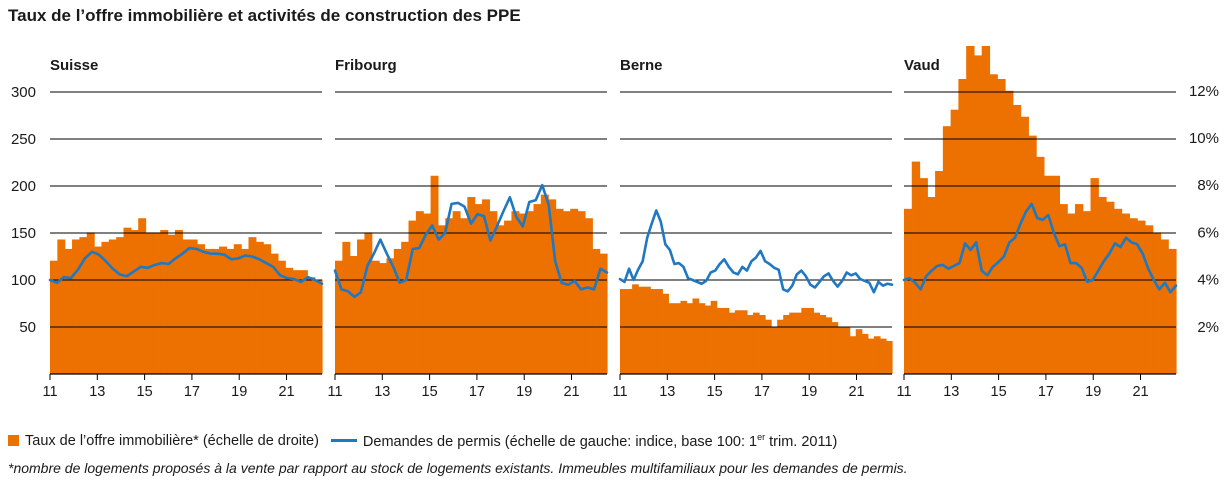 The height and width of the screenshot is (485, 1225). I want to click on right-axis-label: 6%, so click(1208, 232).